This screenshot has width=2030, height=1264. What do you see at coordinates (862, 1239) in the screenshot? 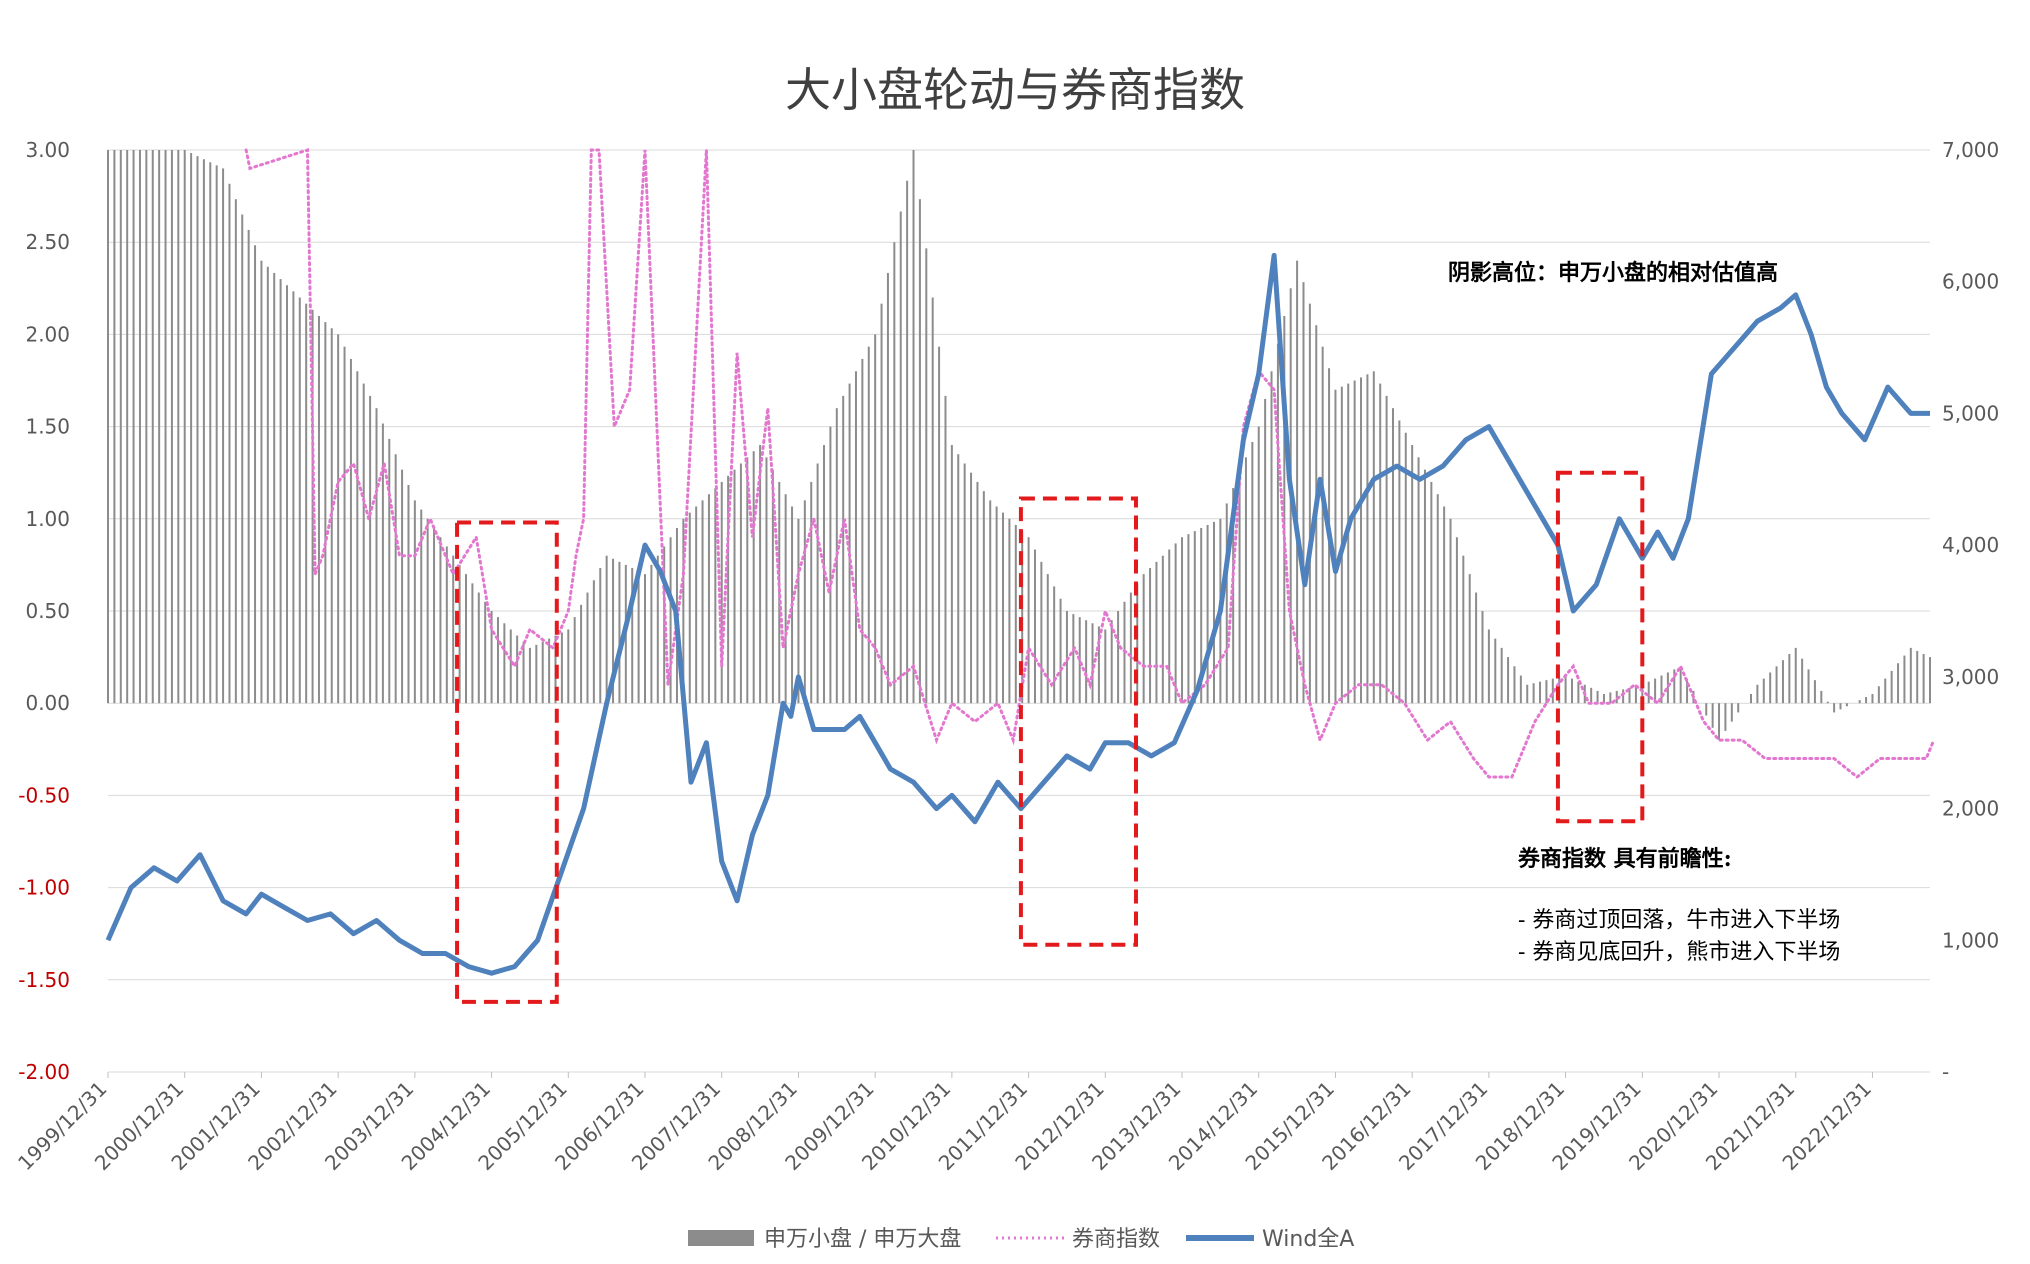
I see `legend-label-ratio: 申万小盘 / 申万大盘` at bounding box center [862, 1239].